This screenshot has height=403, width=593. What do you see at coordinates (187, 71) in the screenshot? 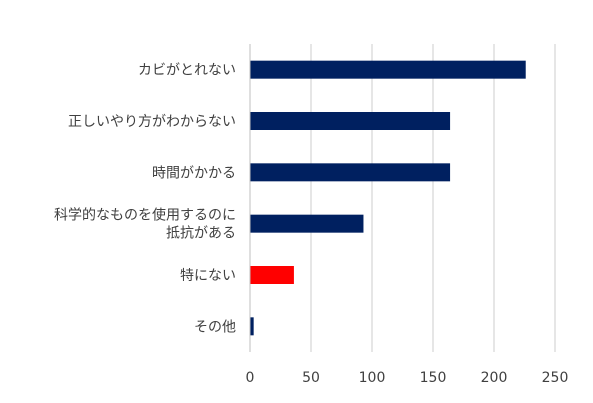
I see `category-label: カビがとれない` at bounding box center [187, 71].